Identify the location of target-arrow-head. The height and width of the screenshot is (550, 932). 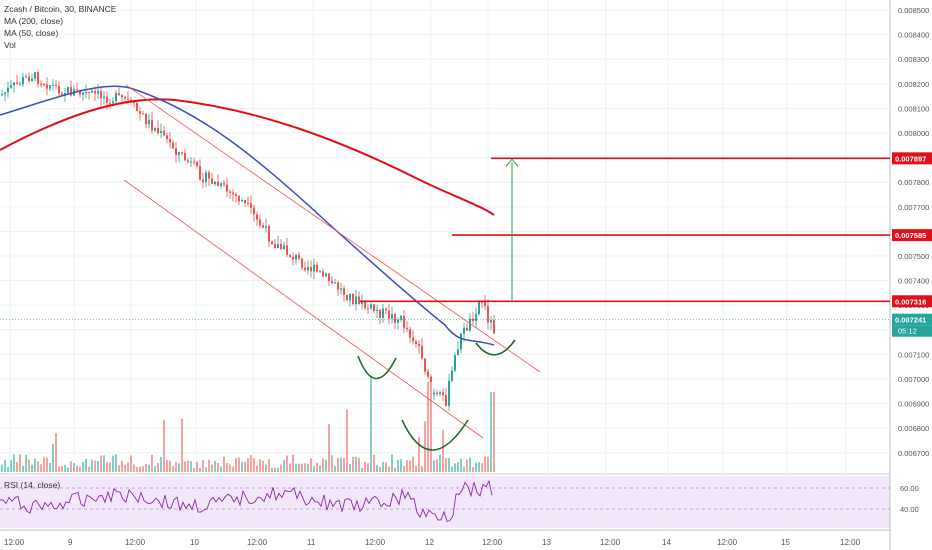
(512, 162).